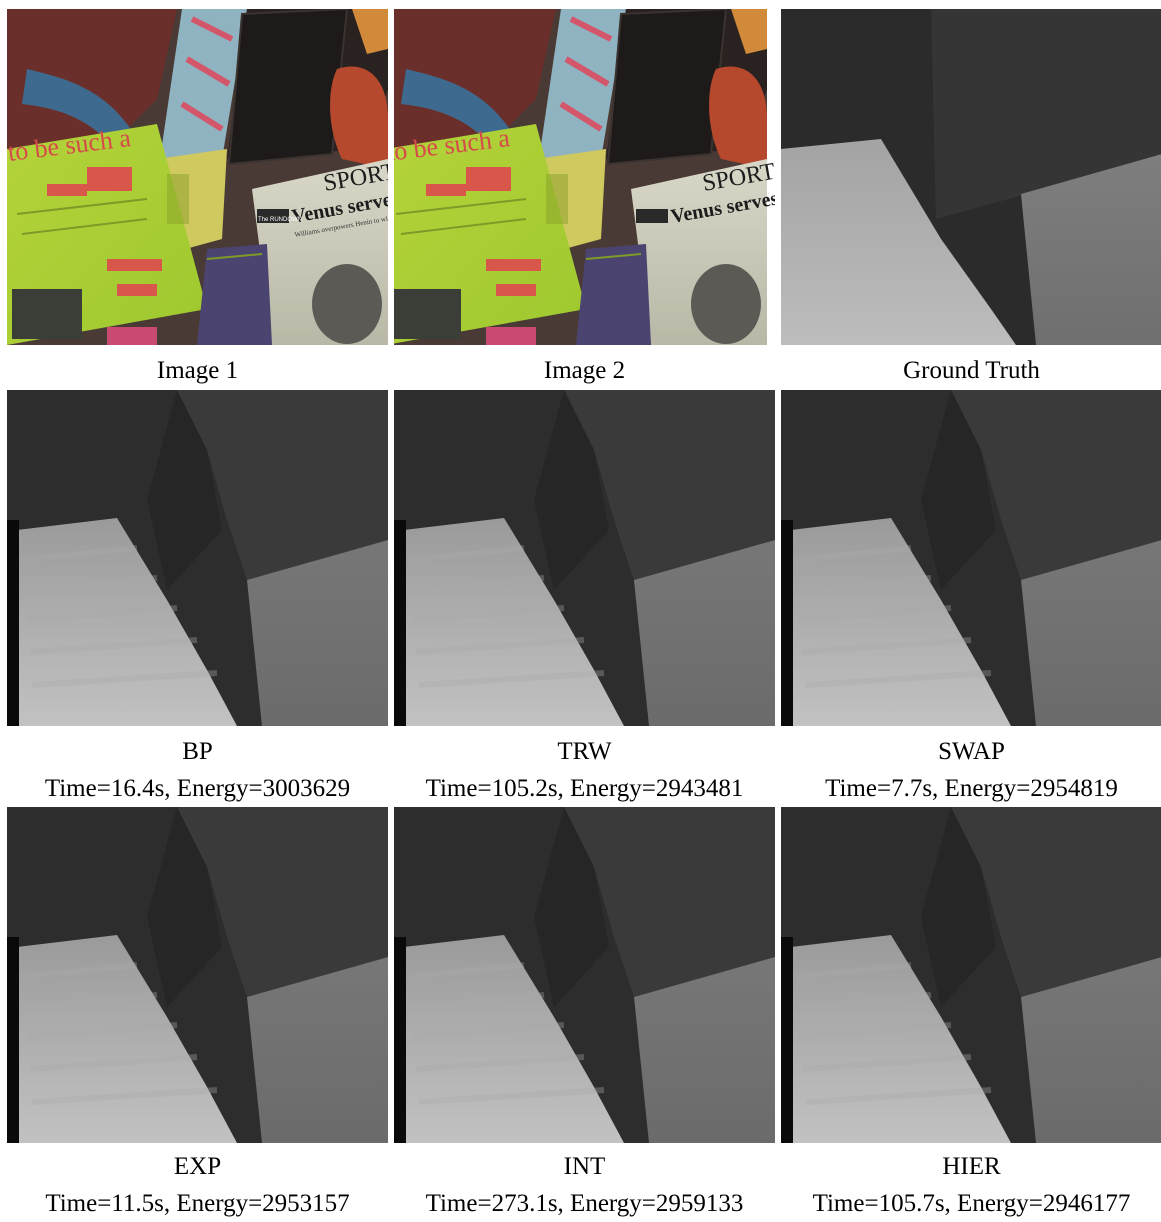 This screenshot has width=1161, height=1222. I want to click on trw-stats-label: Time=105.2s, Energy=2943481, so click(584, 788).